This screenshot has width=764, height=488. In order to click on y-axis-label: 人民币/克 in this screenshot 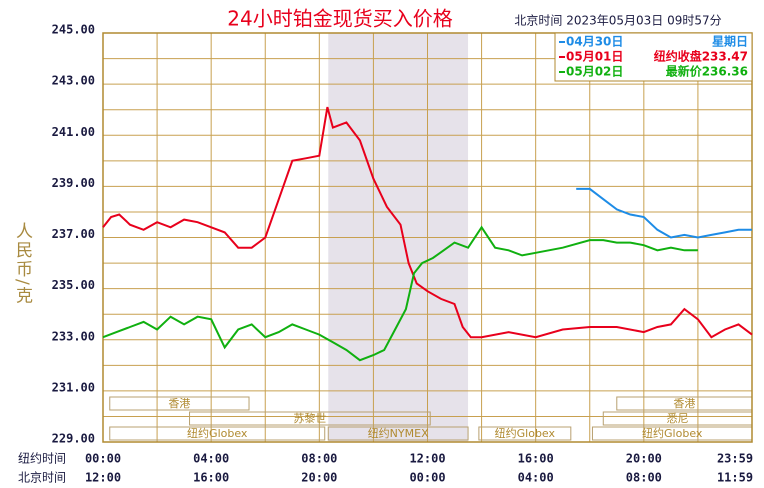, I will do `click(22, 264)`.